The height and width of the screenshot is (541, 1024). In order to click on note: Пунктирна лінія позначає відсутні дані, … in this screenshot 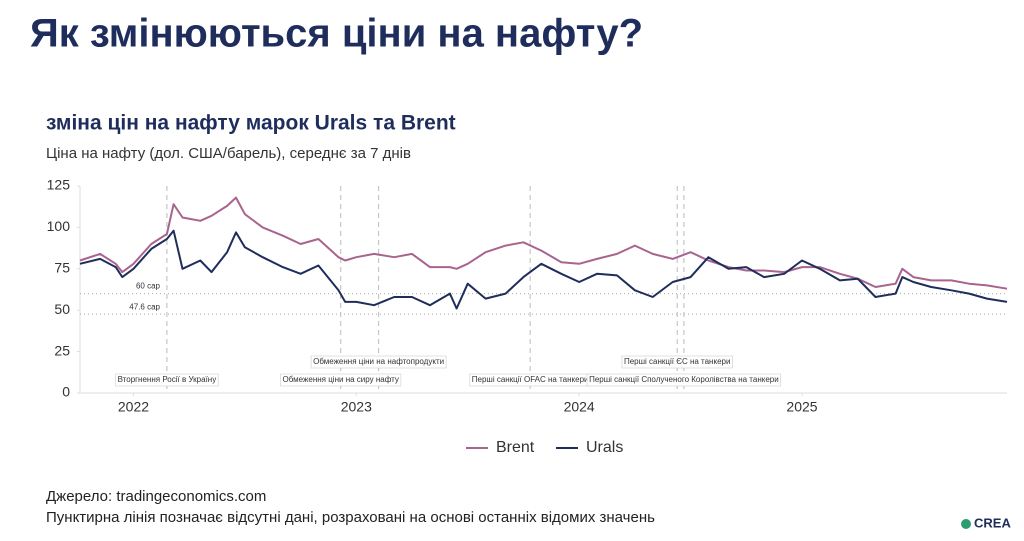, I will do `click(350, 517)`.